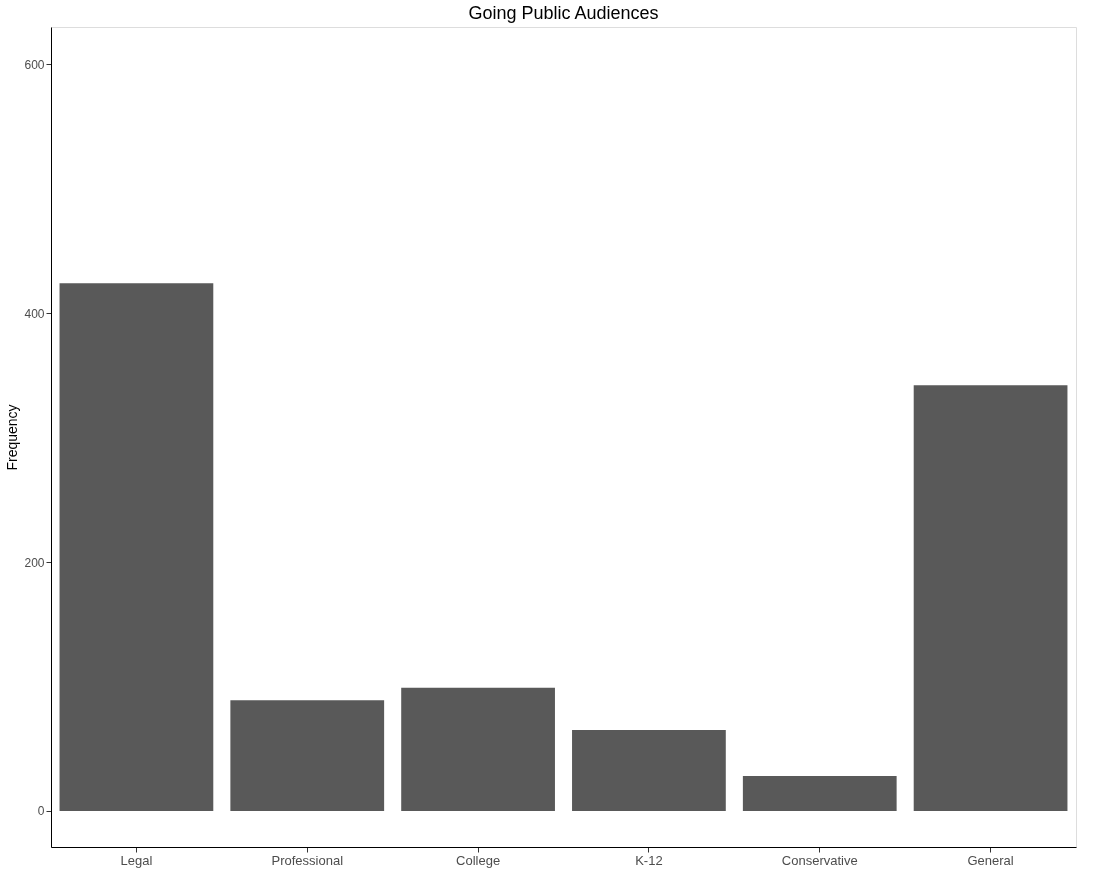 The width and height of the screenshot is (1102, 890). What do you see at coordinates (34, 313) in the screenshot?
I see `y-tick-label: 400` at bounding box center [34, 313].